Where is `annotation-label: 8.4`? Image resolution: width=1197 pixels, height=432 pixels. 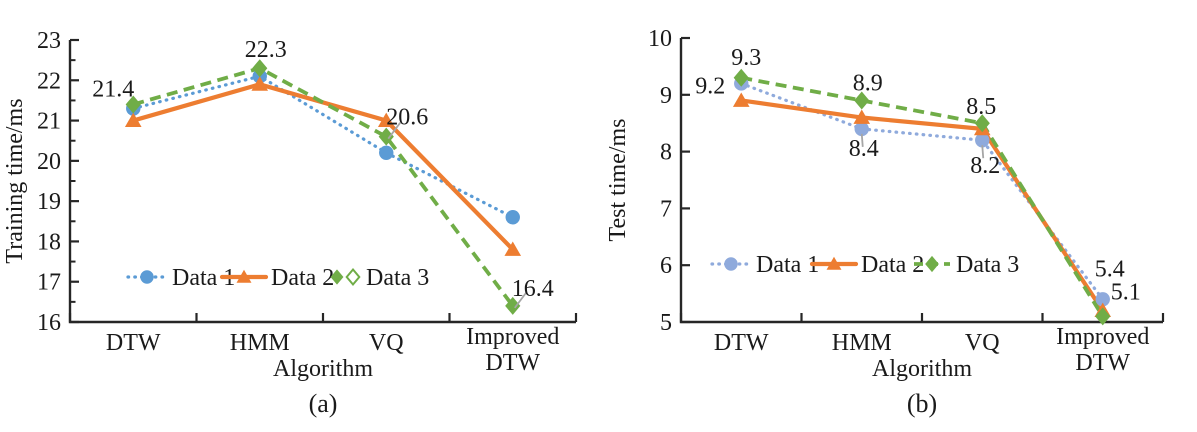 annotation-label: 8.4 is located at coordinates (864, 149).